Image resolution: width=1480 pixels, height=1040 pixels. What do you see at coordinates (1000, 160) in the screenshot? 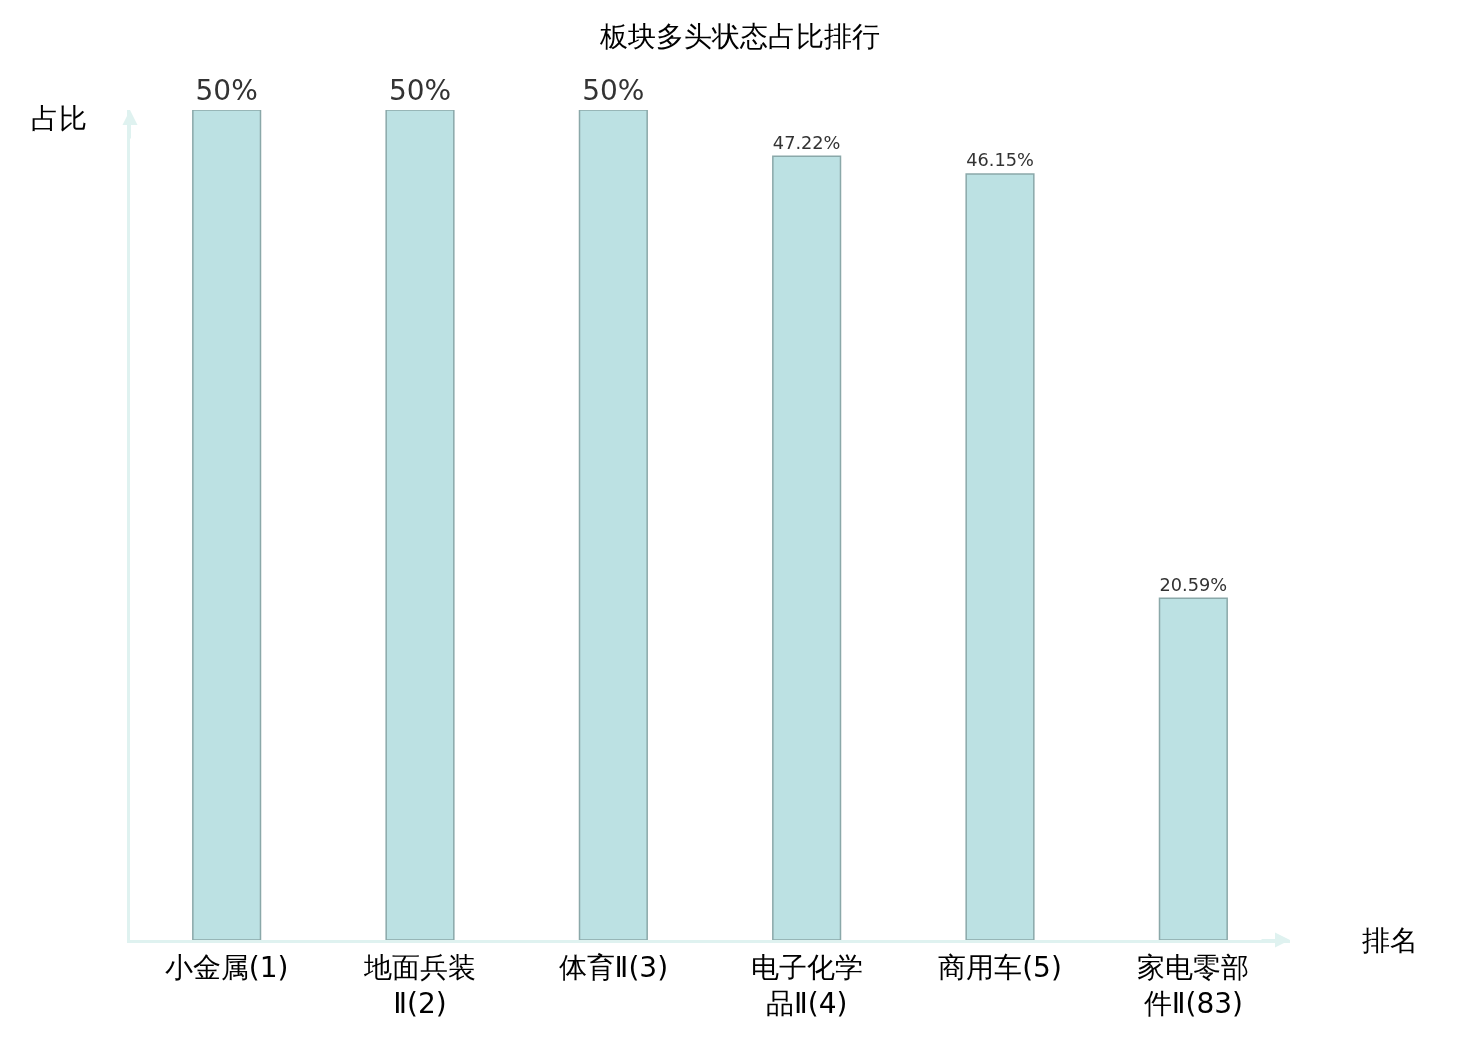
I see `data-label: 46.15%` at bounding box center [1000, 160].